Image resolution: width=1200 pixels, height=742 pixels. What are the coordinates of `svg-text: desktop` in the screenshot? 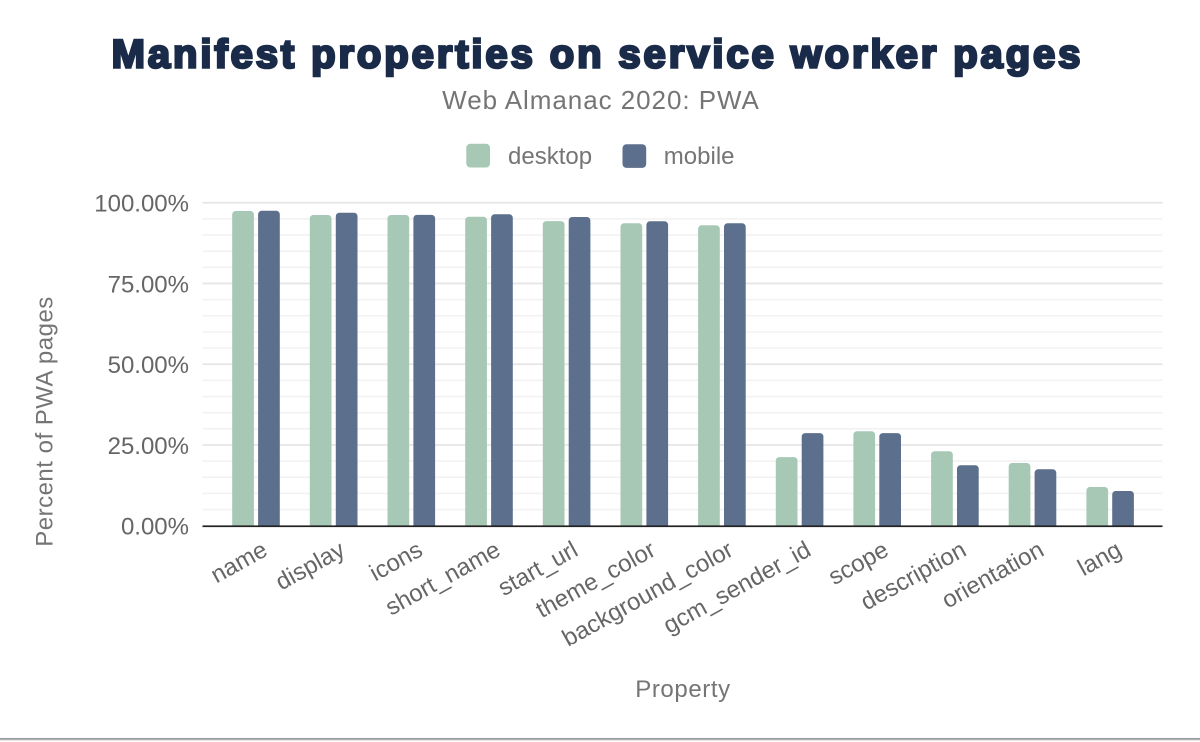 It's located at (550, 156).